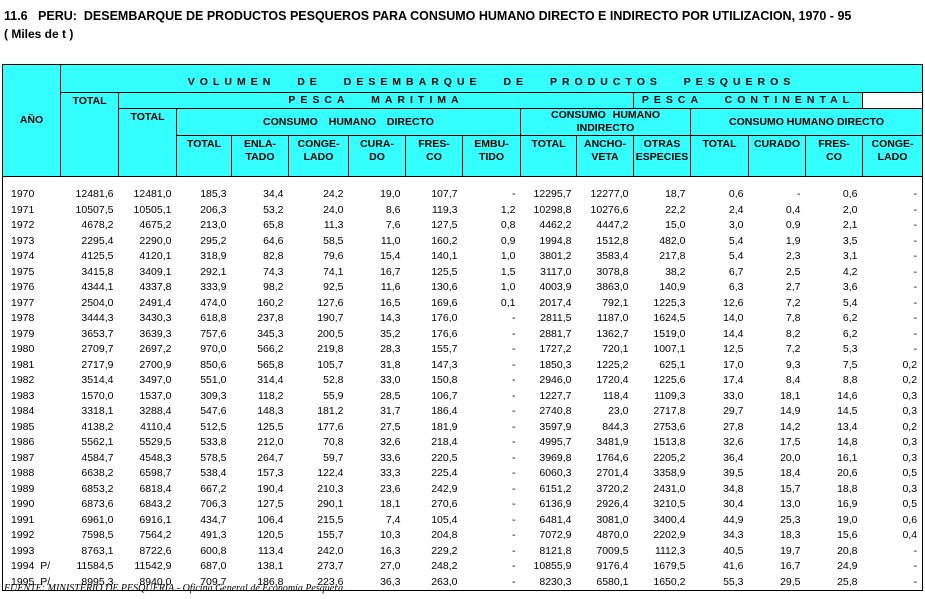 The image size is (925, 599). I want to click on column-header: FRES- CO, so click(434, 156).